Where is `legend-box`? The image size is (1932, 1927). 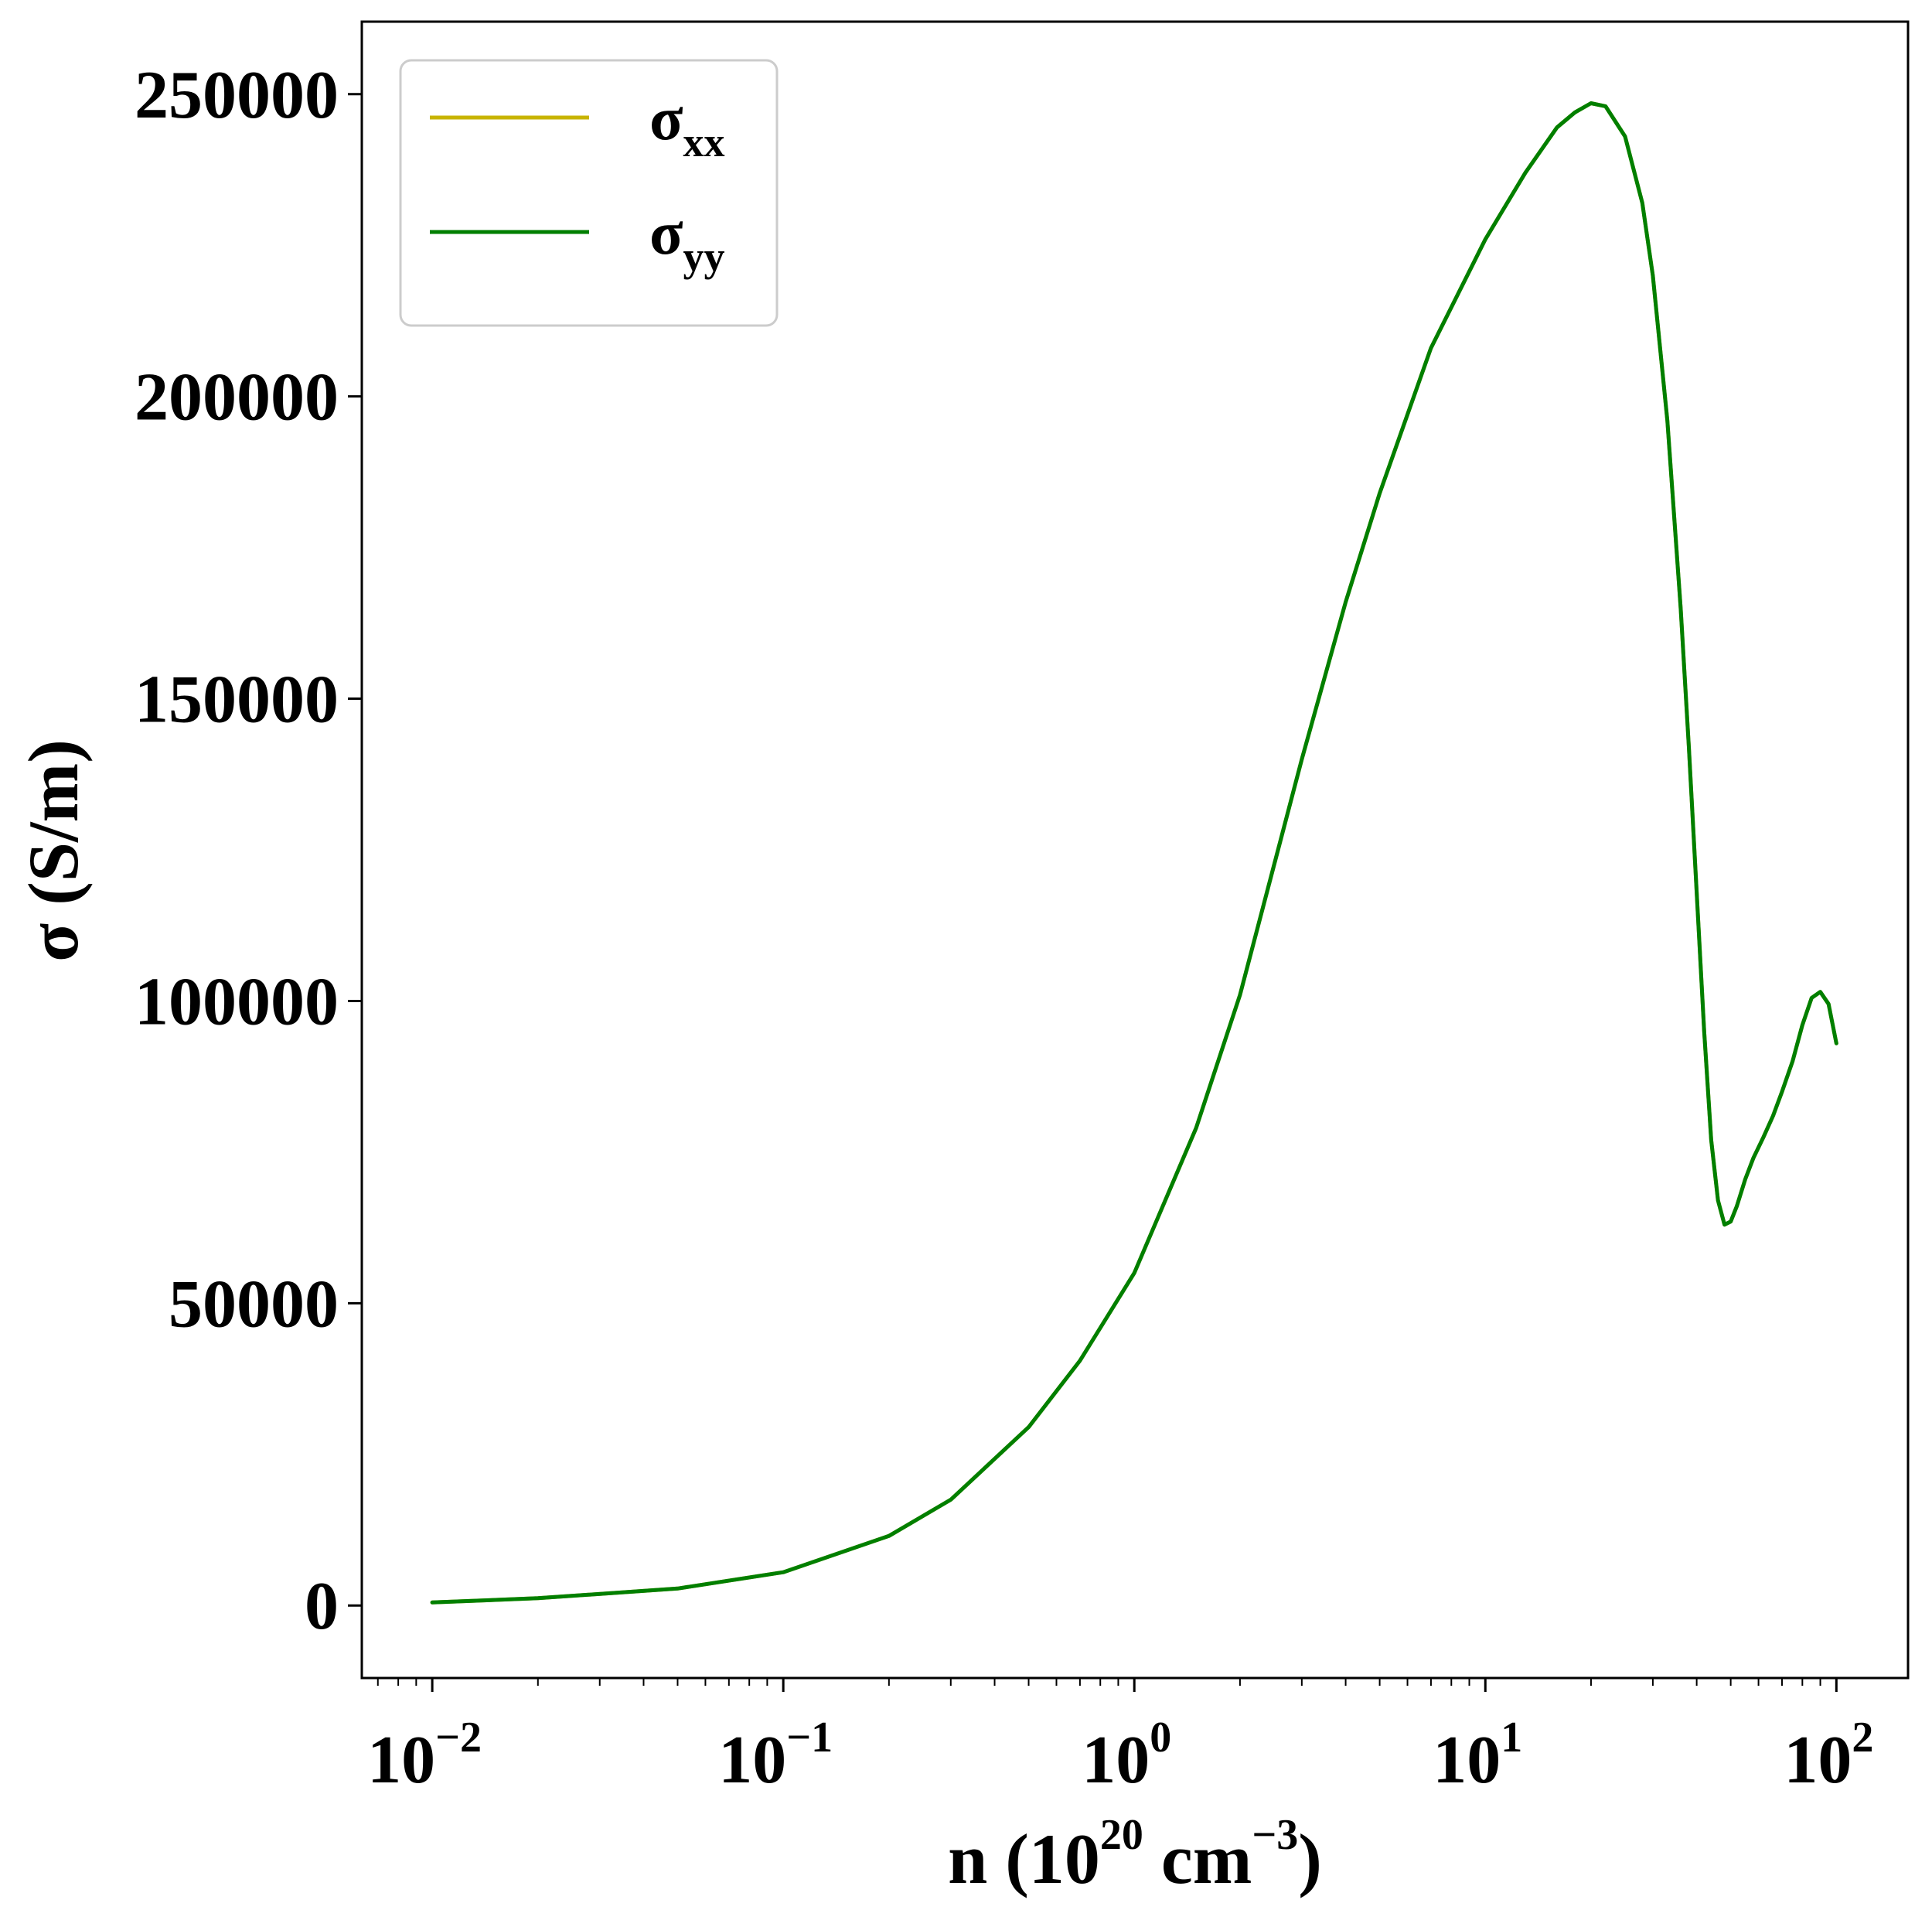
legend-box is located at coordinates (589, 193).